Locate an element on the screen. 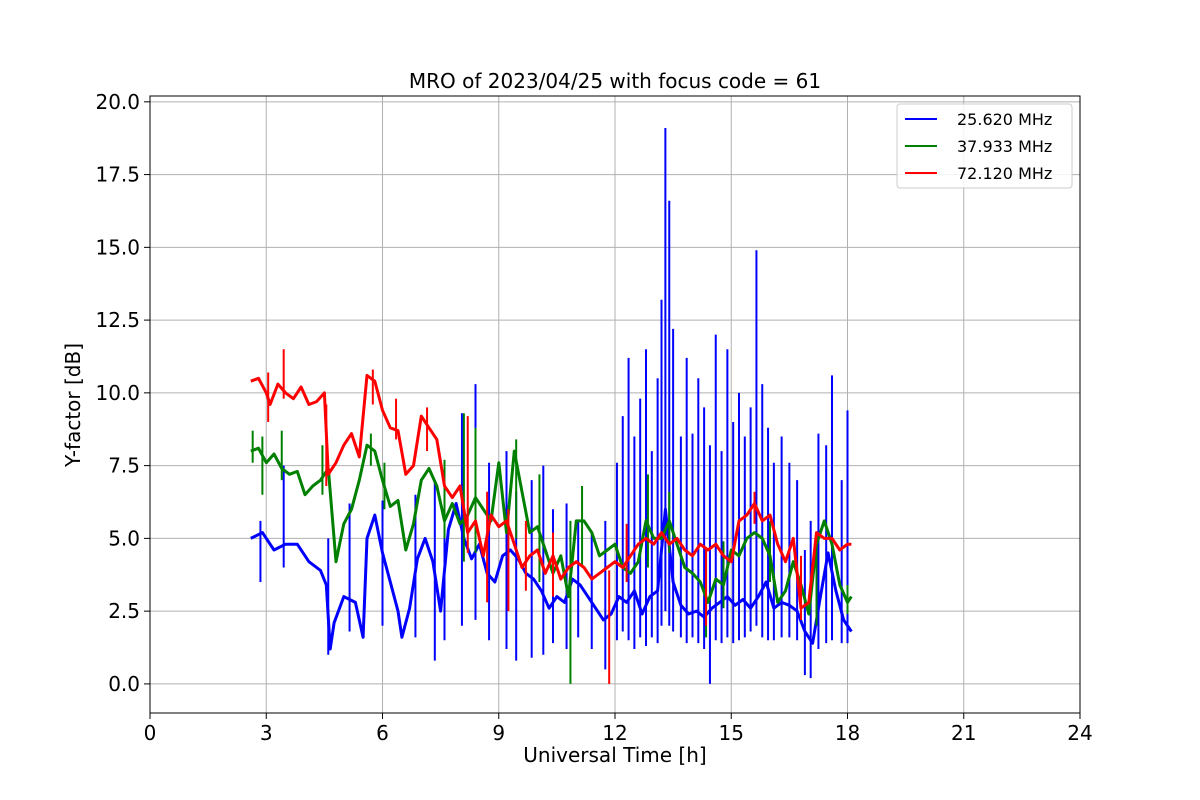 This screenshot has width=1200, height=800. x-axis-label: Universal Time [h] is located at coordinates (614, 755).